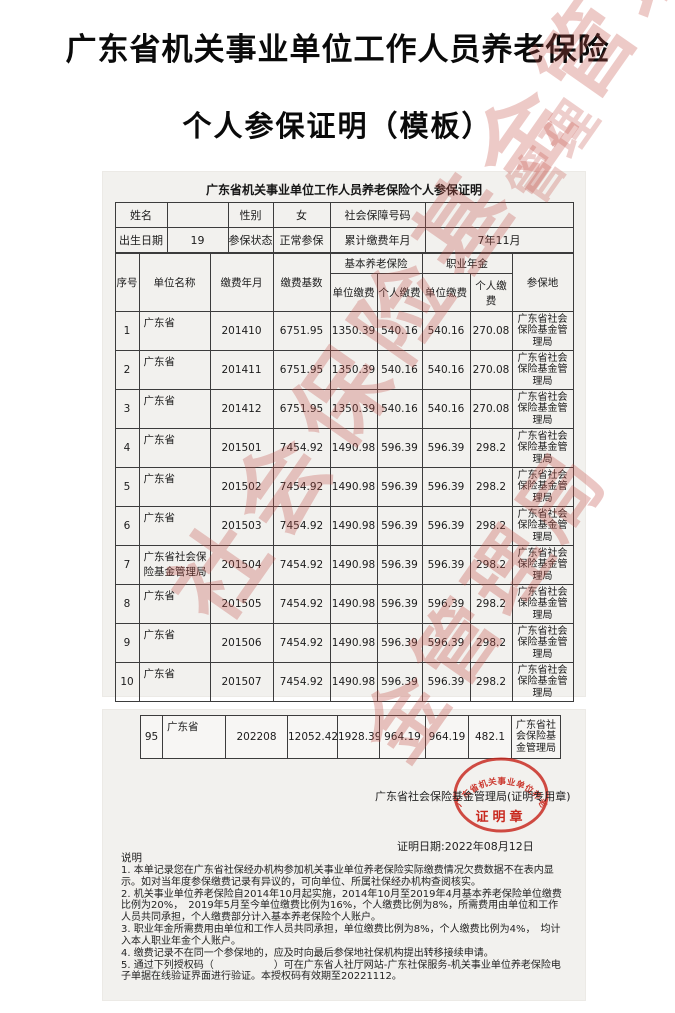  I want to click on info-row: 姓名 性别 女 社会保障号码, so click(344, 215).